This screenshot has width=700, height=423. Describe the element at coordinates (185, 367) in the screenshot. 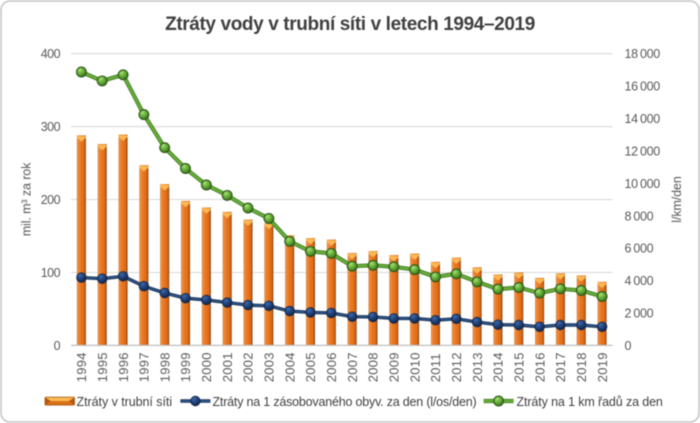

I see `svg-text: 1999` at that location.